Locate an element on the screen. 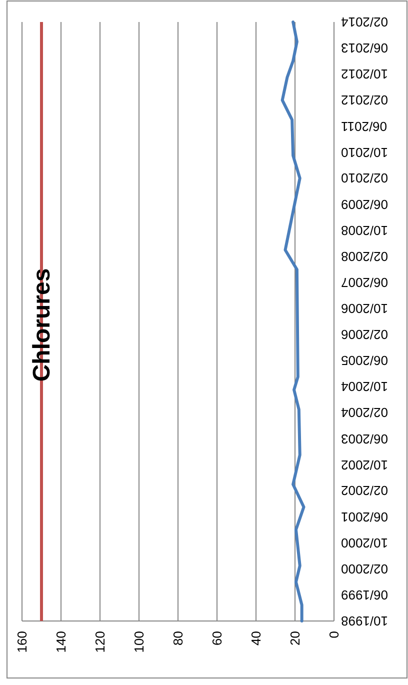  y-tick-label: 06/2005 is located at coordinates (364, 360).